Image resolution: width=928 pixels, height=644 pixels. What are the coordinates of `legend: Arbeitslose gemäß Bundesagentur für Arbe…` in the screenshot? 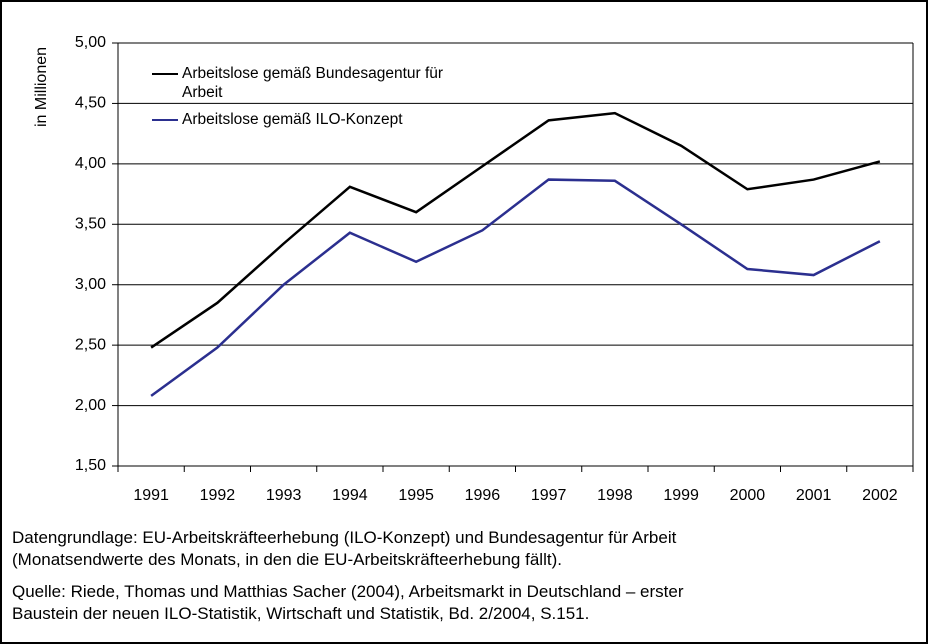 It's located at (317, 100).